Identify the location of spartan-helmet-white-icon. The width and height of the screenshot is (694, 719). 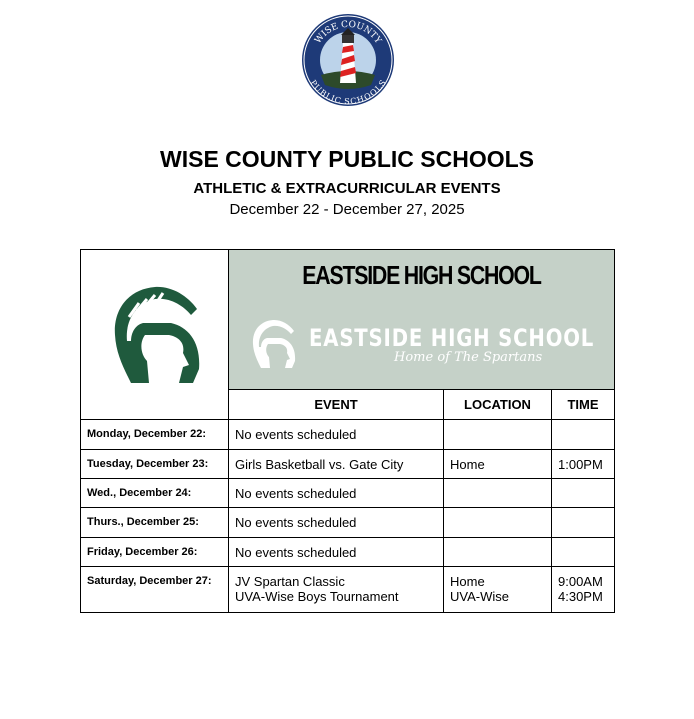
(274, 343).